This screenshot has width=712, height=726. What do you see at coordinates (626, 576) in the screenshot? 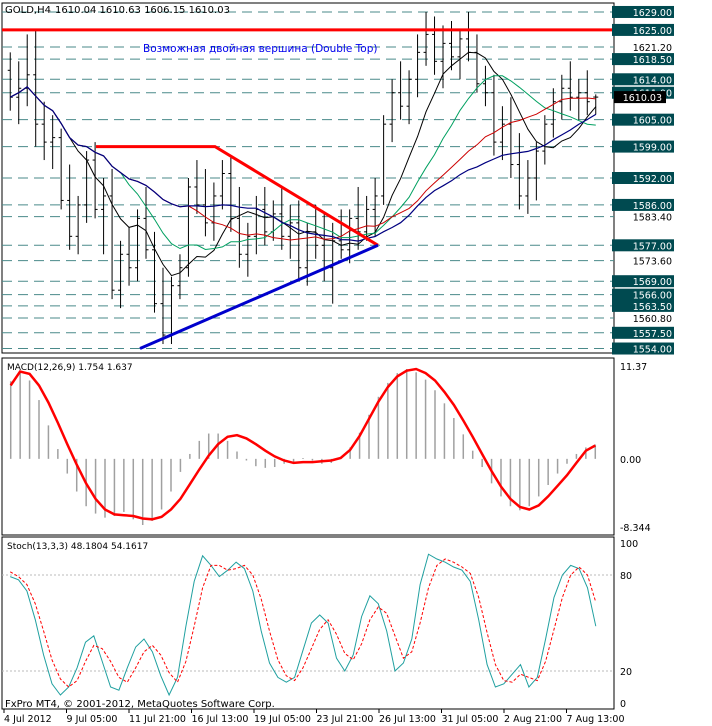
I see `stoch-scale-label: 80` at bounding box center [626, 576].